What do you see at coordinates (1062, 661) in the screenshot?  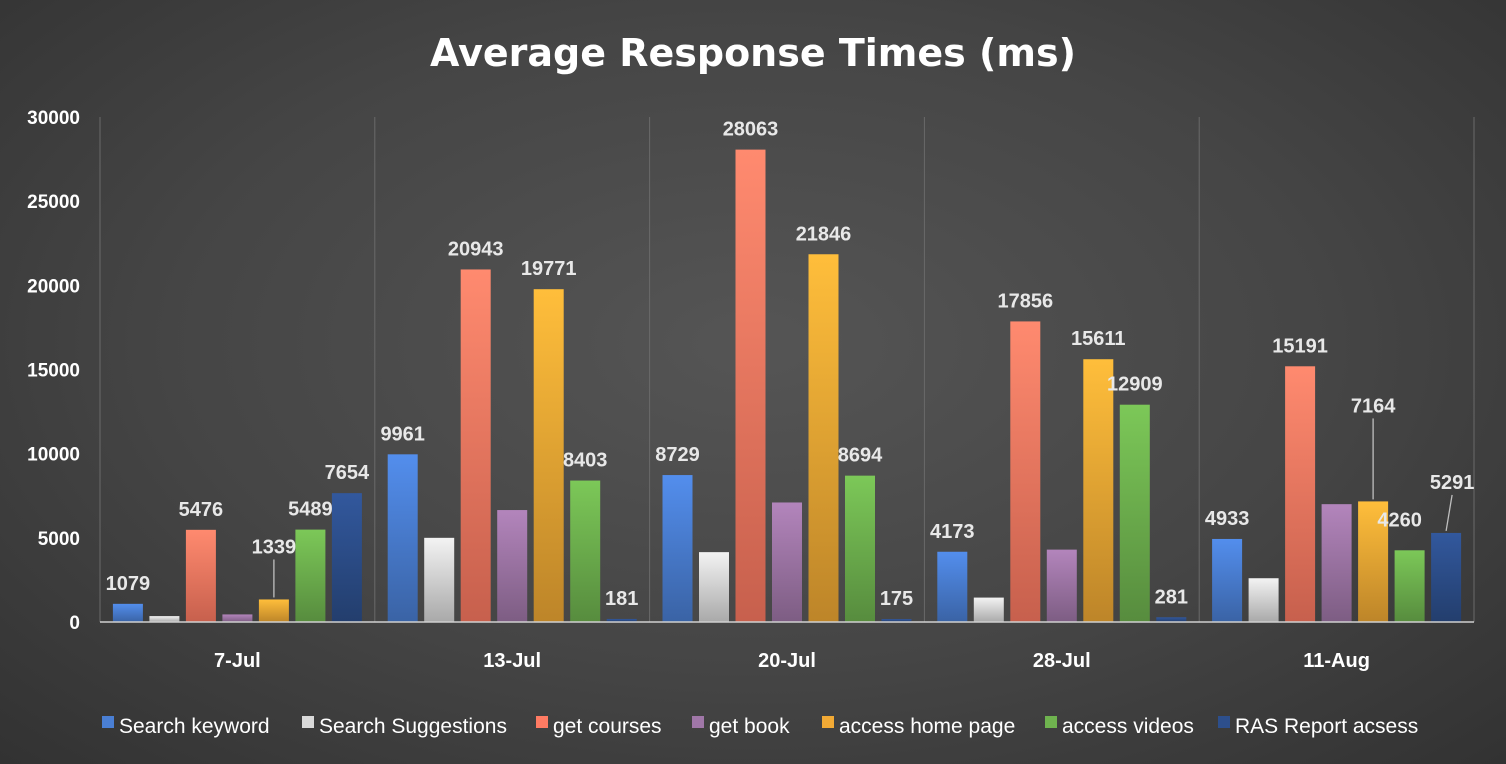 I see `x-tick-label: 28-Jul` at bounding box center [1062, 661].